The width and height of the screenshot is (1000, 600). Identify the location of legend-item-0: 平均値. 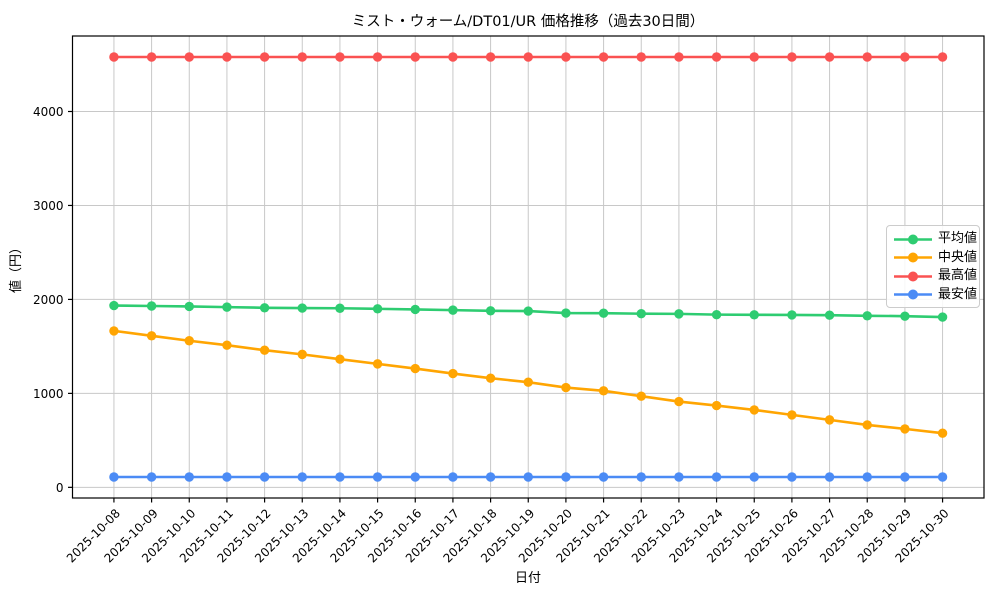
(935, 239).